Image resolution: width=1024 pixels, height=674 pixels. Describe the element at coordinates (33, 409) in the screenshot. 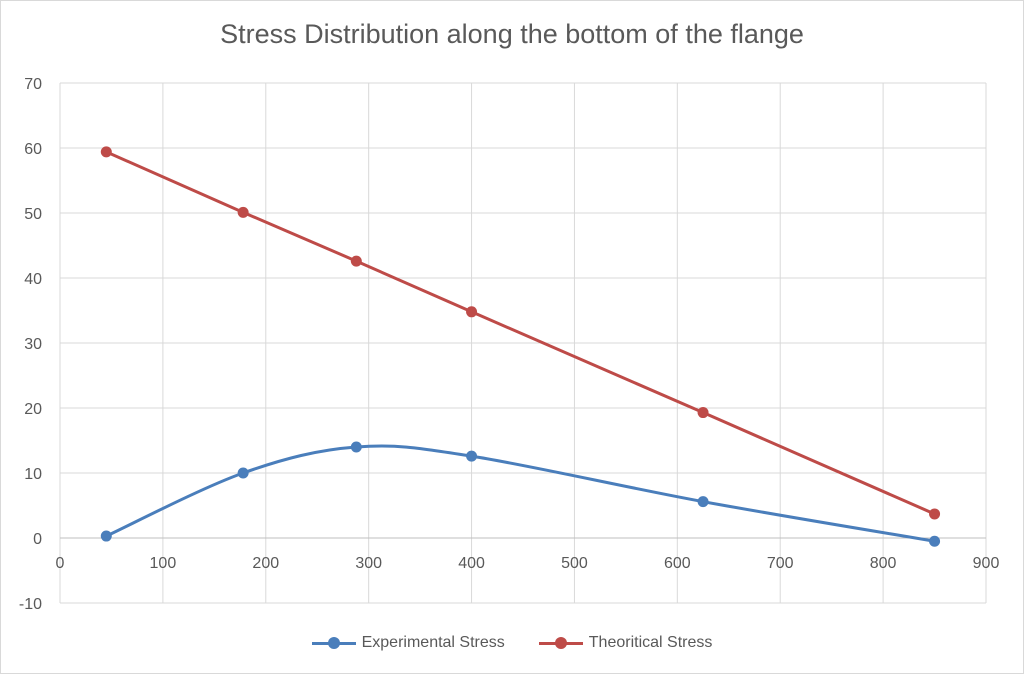

I see `y-tick-label: 20` at that location.